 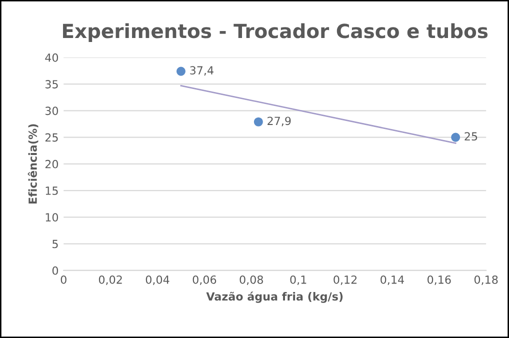 What do you see at coordinates (51, 111) in the screenshot?
I see `y-tick-label: 30` at bounding box center [51, 111].